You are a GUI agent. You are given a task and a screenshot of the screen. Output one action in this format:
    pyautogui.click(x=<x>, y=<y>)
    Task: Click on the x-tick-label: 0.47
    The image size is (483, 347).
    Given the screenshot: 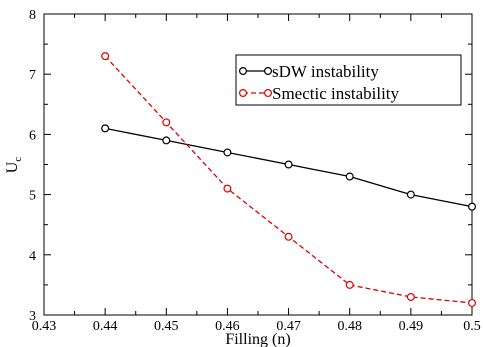 What is the action you would take?
    pyautogui.click(x=288, y=326)
    